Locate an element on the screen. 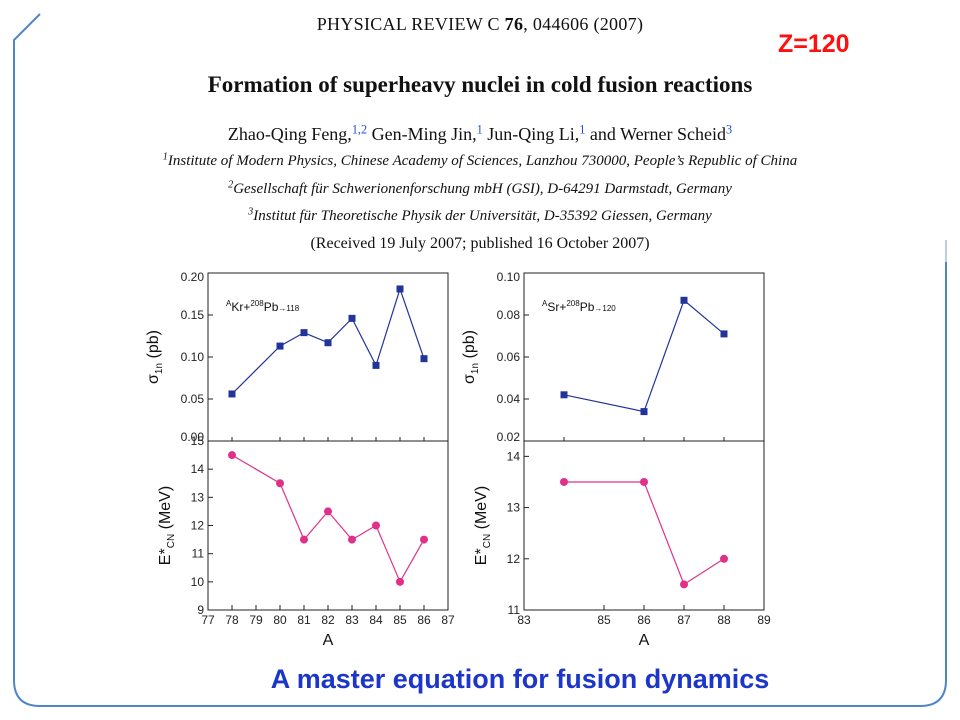  x-axis-title: A is located at coordinates (328, 640).